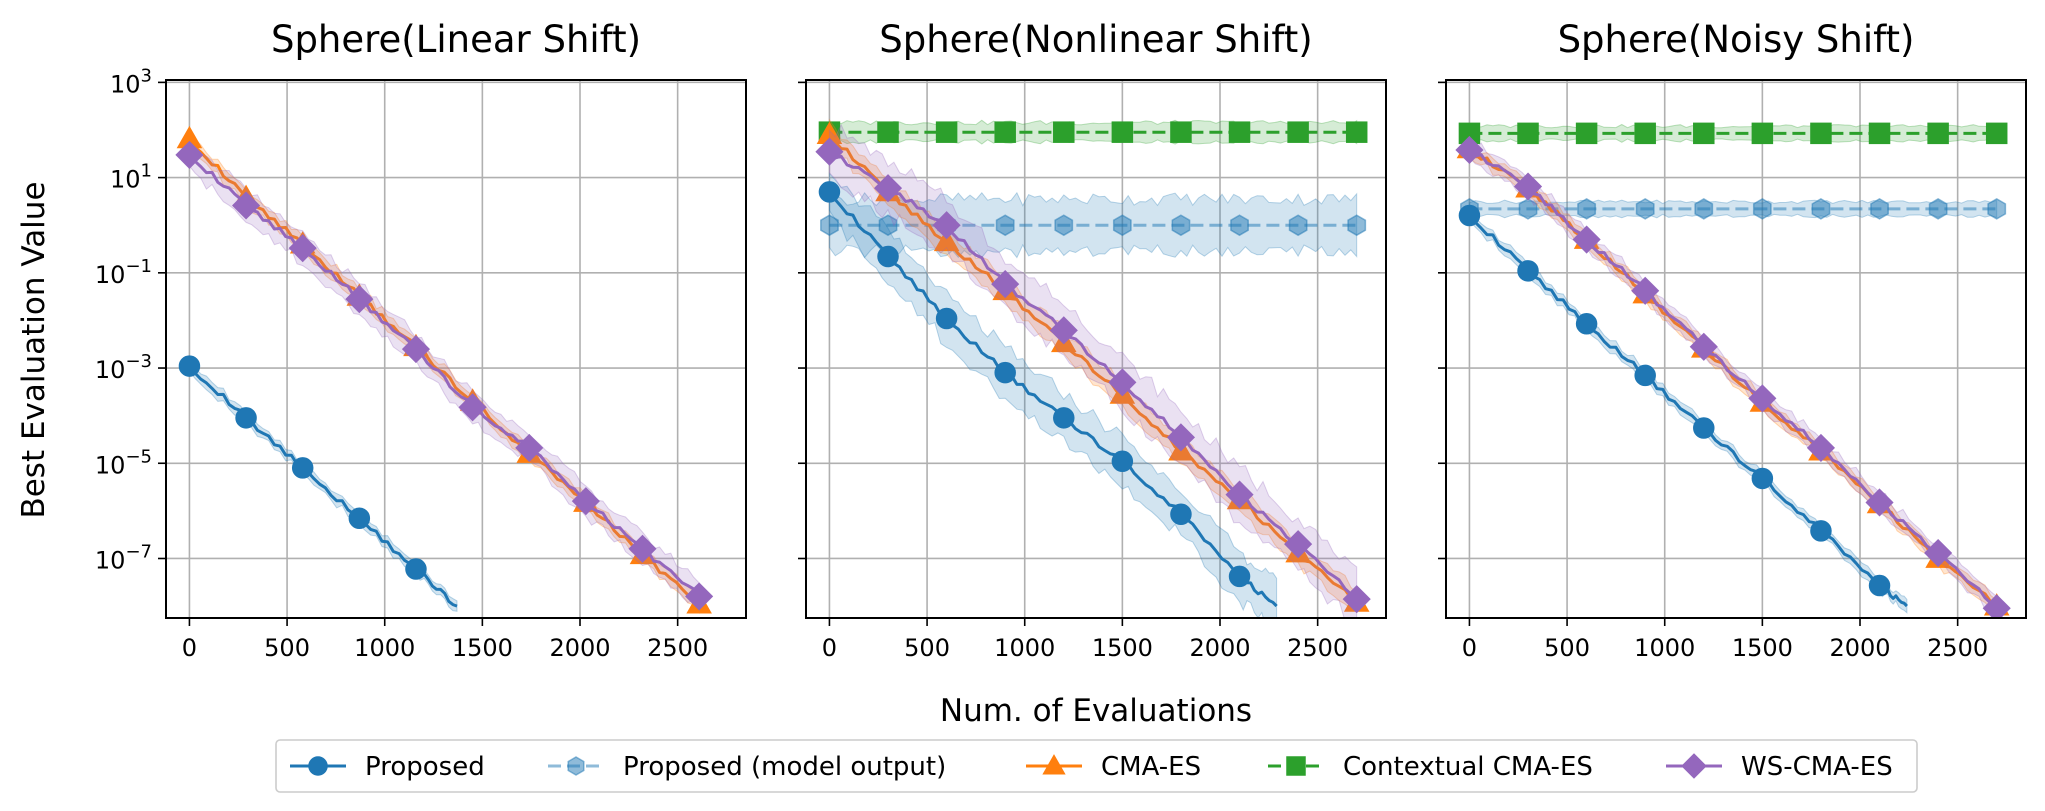 Image resolution: width=2045 pixels, height=811 pixels. I want to click on series-contextual-cma-es, so click(1733, 133).